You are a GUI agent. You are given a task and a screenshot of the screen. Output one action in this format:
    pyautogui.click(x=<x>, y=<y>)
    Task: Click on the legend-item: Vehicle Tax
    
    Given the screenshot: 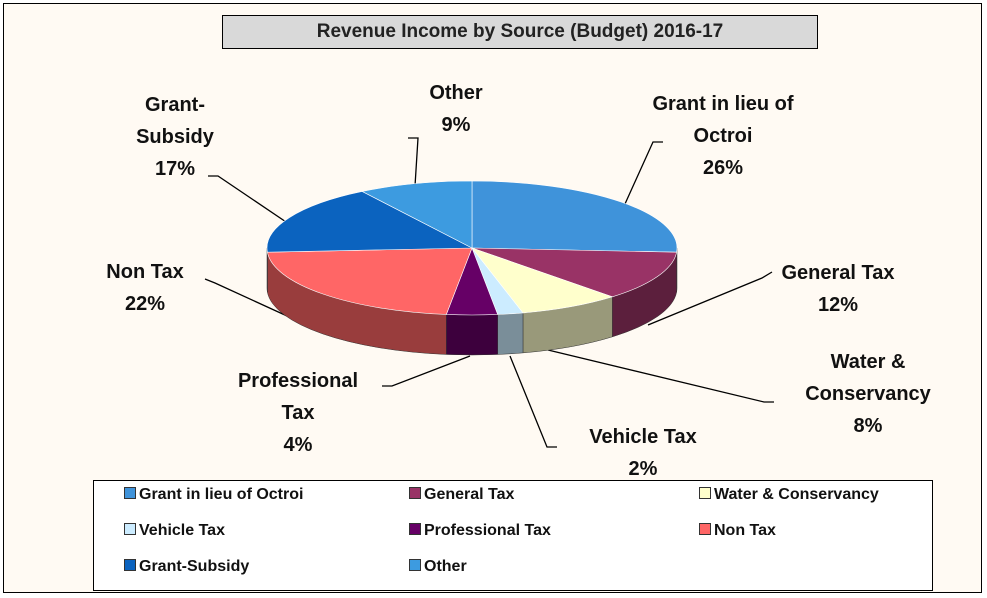 What is the action you would take?
    pyautogui.click(x=174, y=531)
    